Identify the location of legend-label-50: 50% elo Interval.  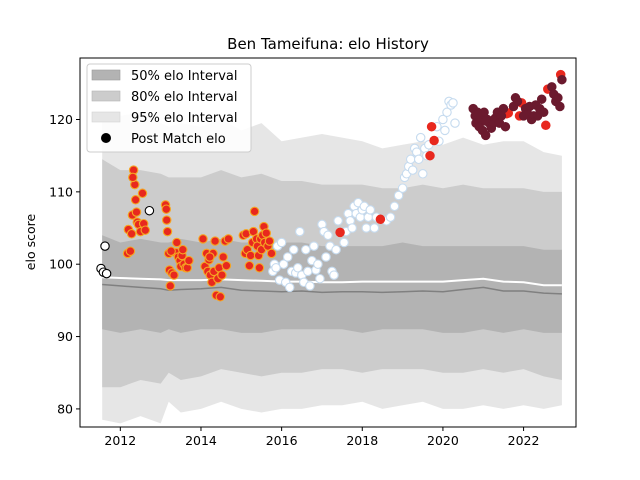
(184, 76).